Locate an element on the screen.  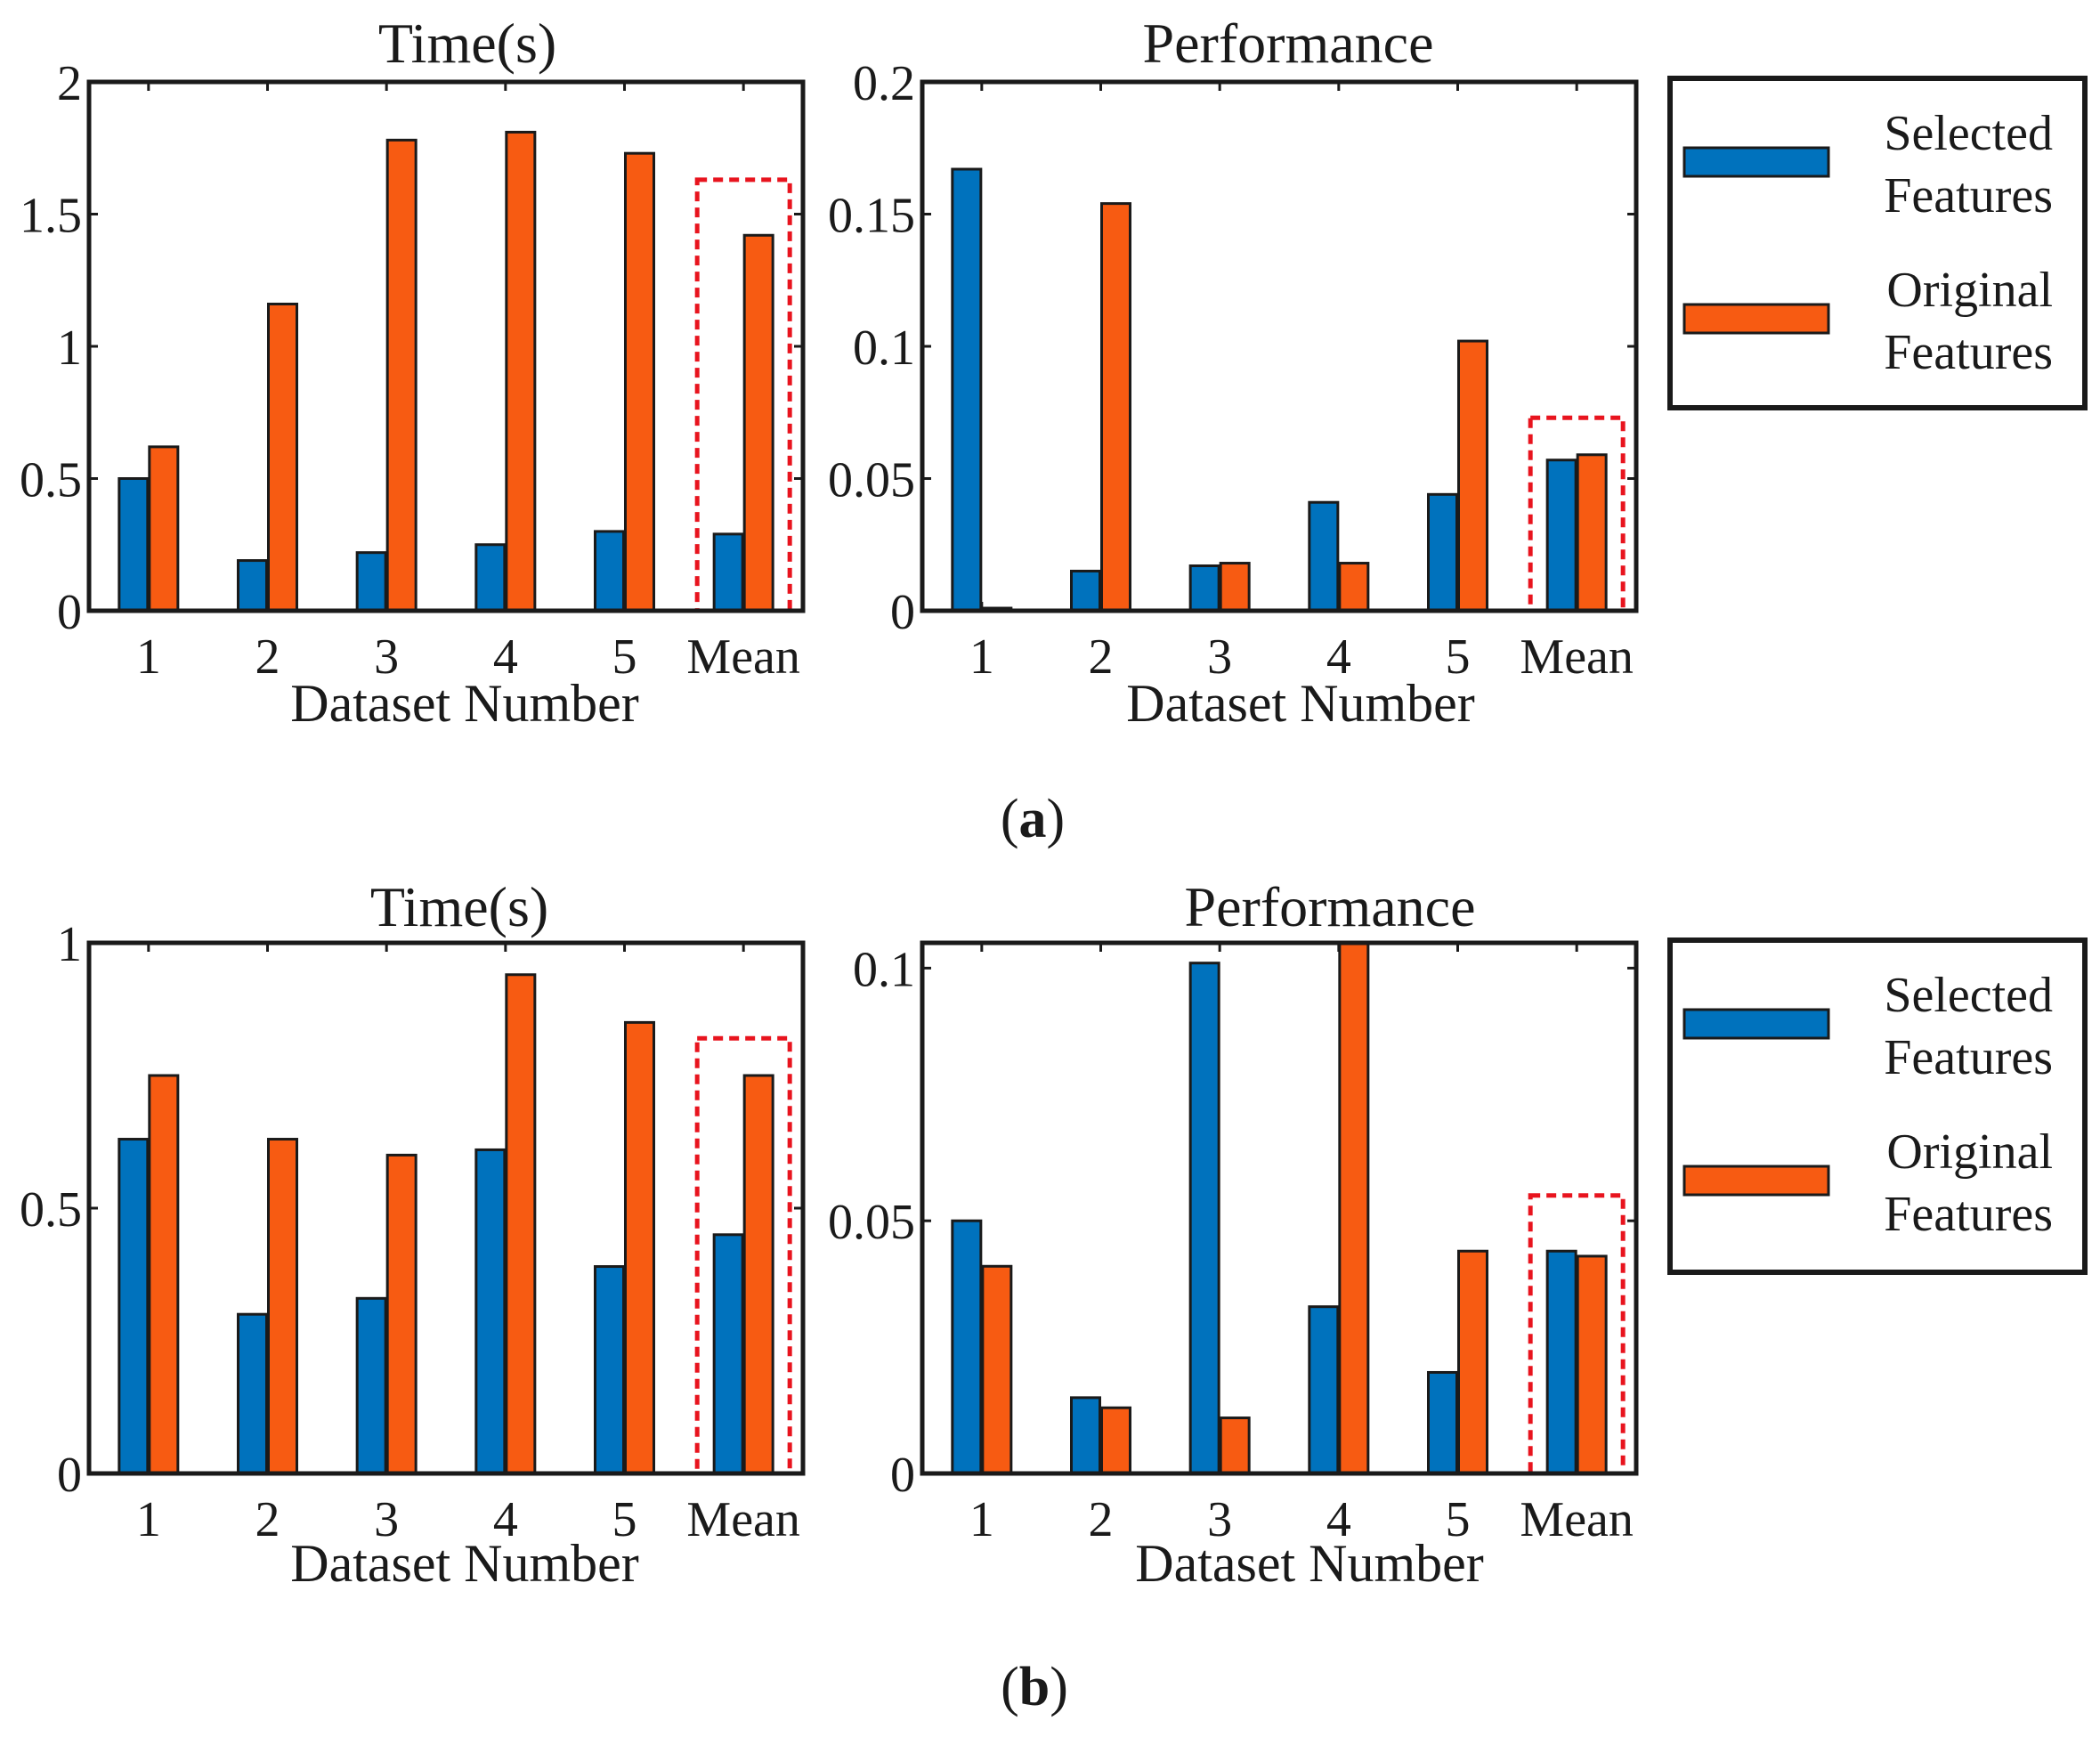
caption-a: (a) is located at coordinates (1033, 819).